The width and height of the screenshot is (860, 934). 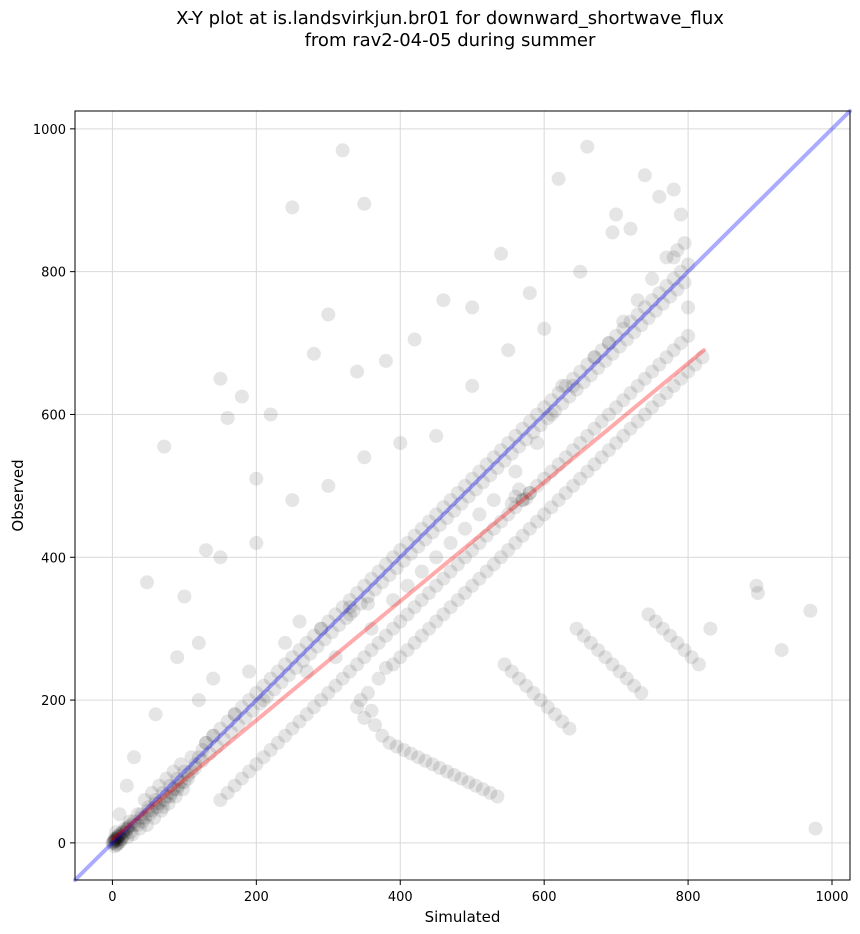 What do you see at coordinates (688, 897) in the screenshot?
I see `x-tick-label: 800` at bounding box center [688, 897].